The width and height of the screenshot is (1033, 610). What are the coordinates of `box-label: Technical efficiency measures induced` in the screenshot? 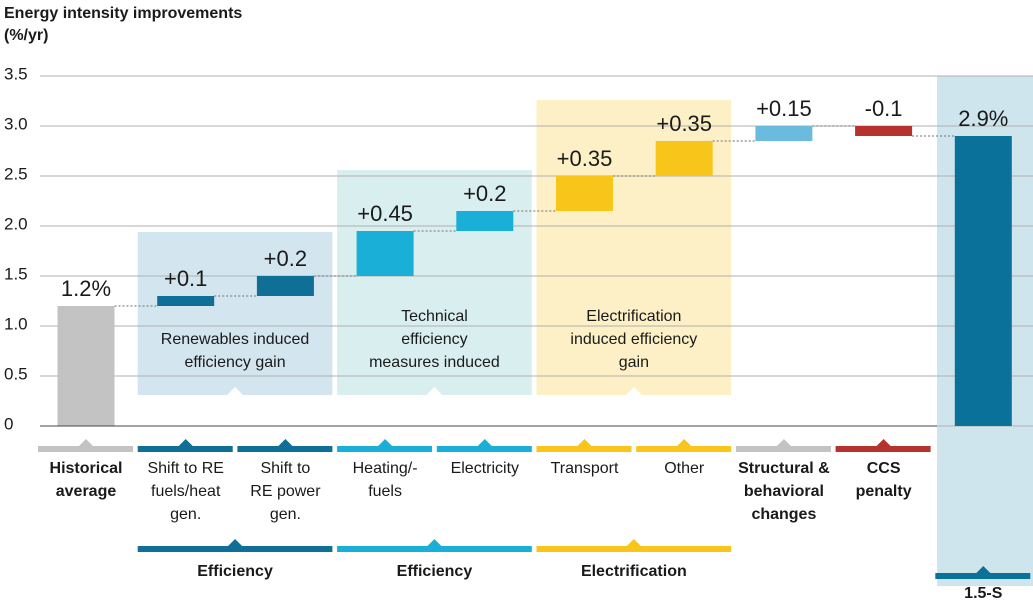 It's located at (434, 339).